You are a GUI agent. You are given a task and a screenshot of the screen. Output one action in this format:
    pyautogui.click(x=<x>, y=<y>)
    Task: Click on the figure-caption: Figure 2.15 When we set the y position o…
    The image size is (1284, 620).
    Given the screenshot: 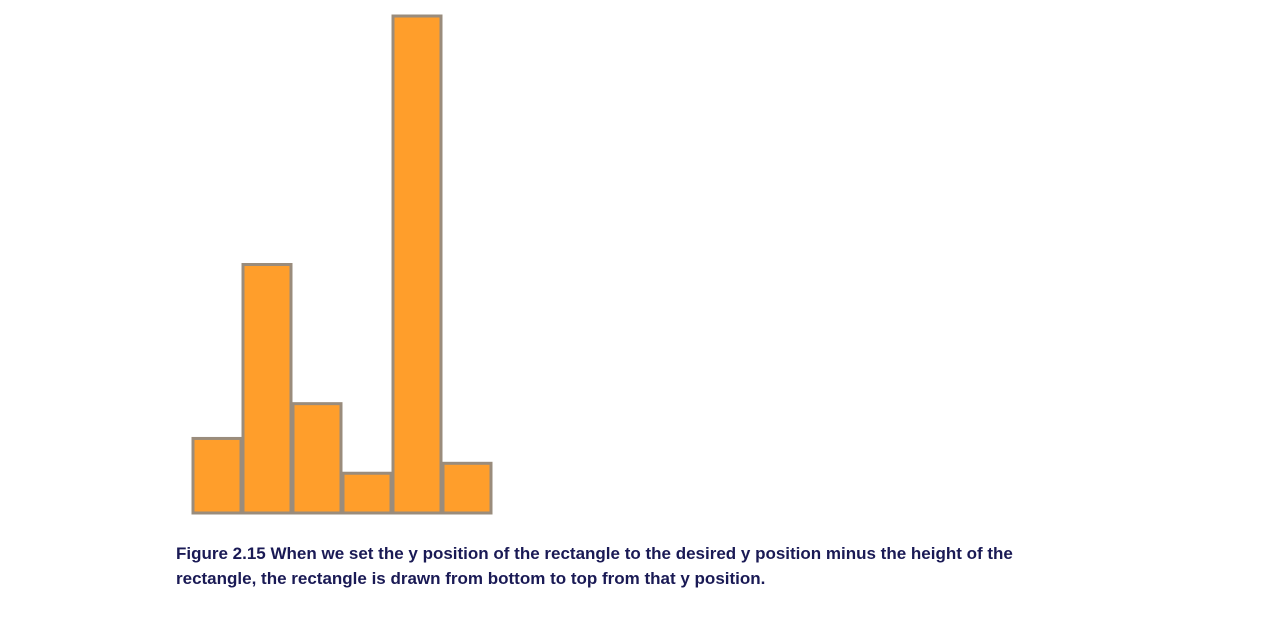 What is the action you would take?
    pyautogui.click(x=616, y=566)
    